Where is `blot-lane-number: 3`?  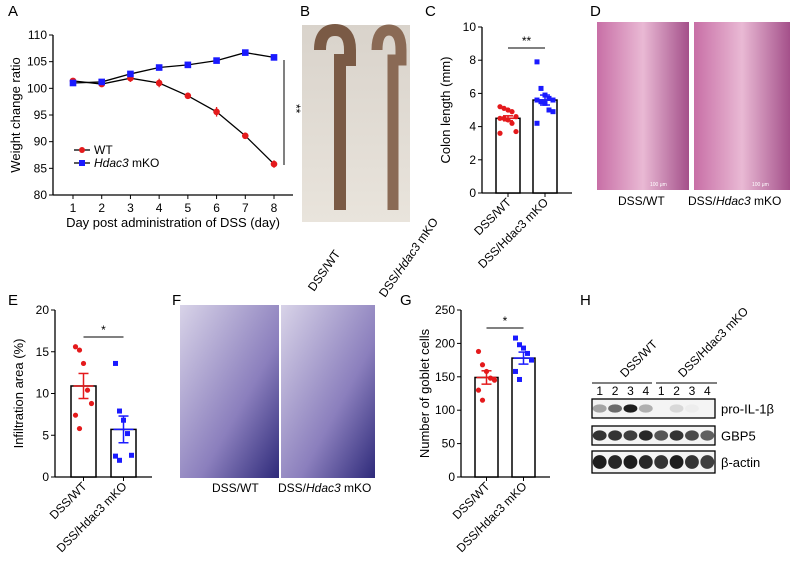 blot-lane-number: 3 is located at coordinates (692, 391).